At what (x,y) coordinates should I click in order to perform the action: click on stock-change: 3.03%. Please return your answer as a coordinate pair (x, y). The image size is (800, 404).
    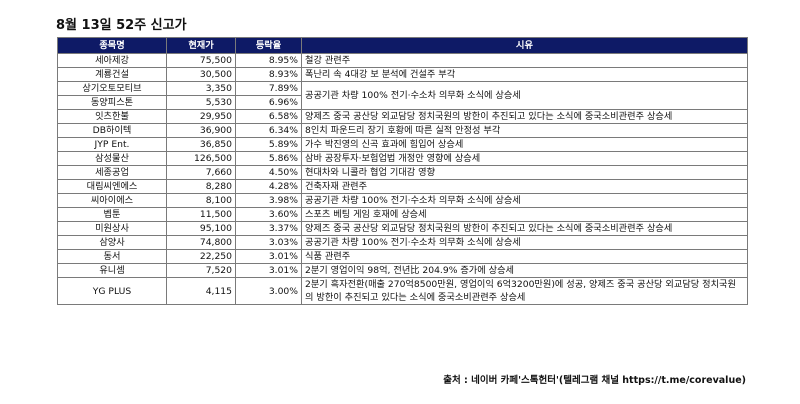
    Looking at the image, I should click on (268, 242).